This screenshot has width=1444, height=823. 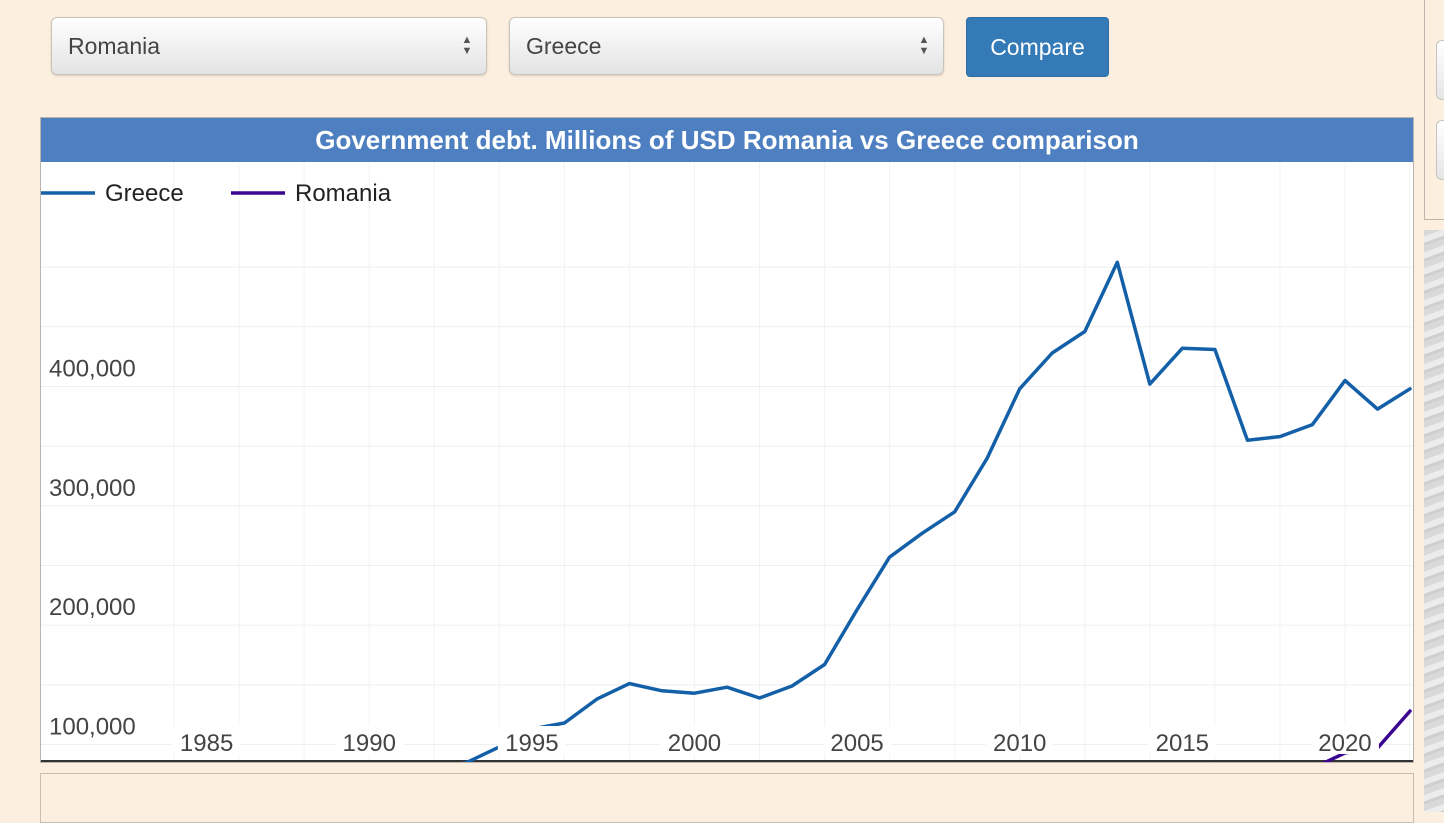 What do you see at coordinates (726, 46) in the screenshot?
I see `country-b-select: Greece ▲ ▼` at bounding box center [726, 46].